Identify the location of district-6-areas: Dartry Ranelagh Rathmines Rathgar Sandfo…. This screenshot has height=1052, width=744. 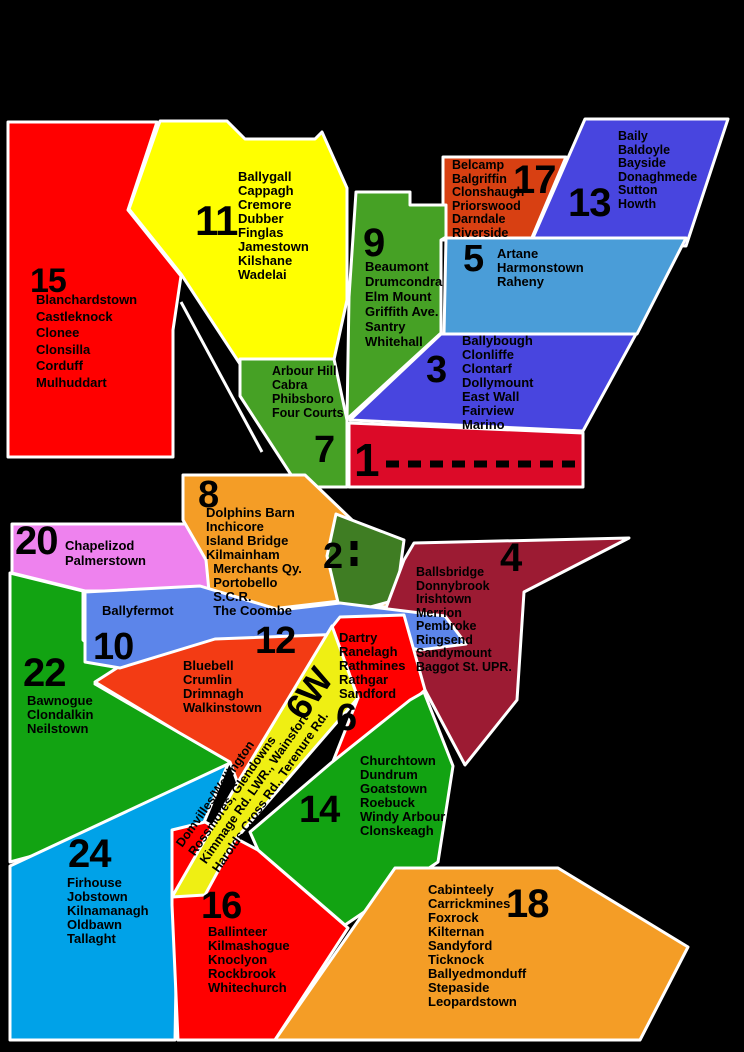
(372, 665).